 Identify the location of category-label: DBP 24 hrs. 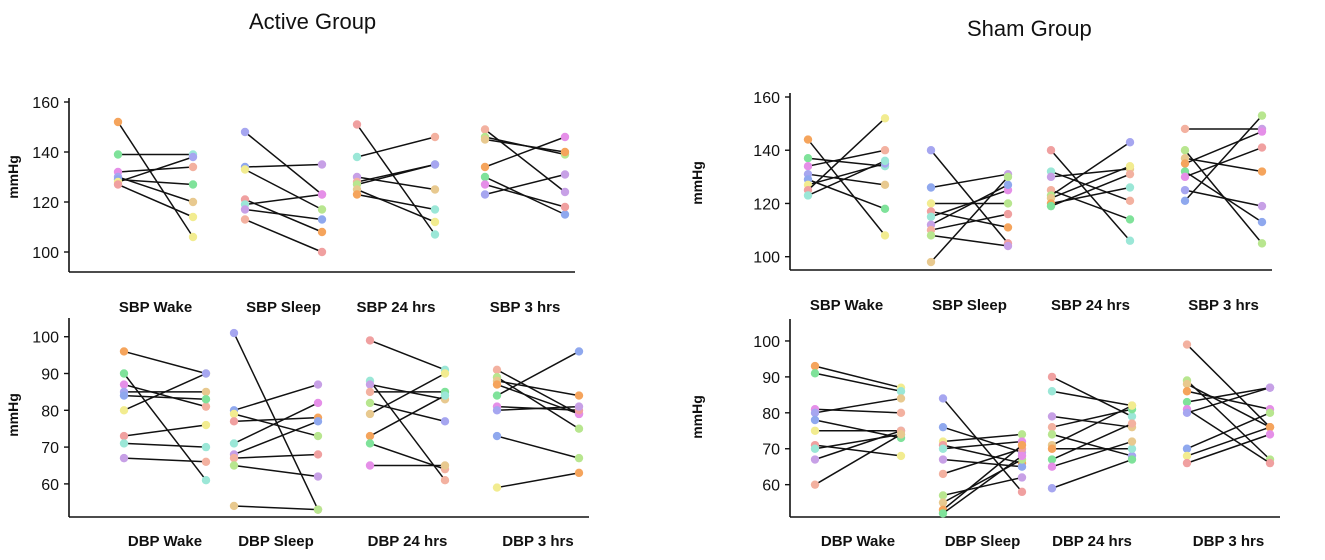
(1092, 541).